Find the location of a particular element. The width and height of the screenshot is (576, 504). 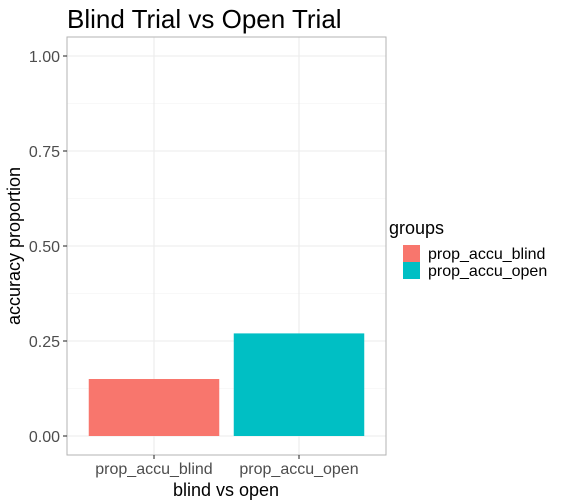

legend-label: prop_accu_open is located at coordinates (487, 271).